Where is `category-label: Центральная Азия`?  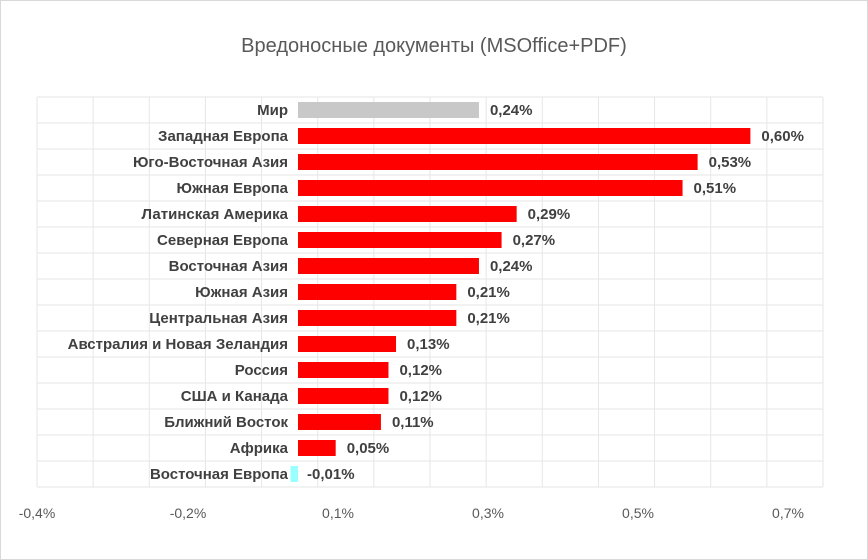
category-label: Центральная Азия is located at coordinates (218, 318).